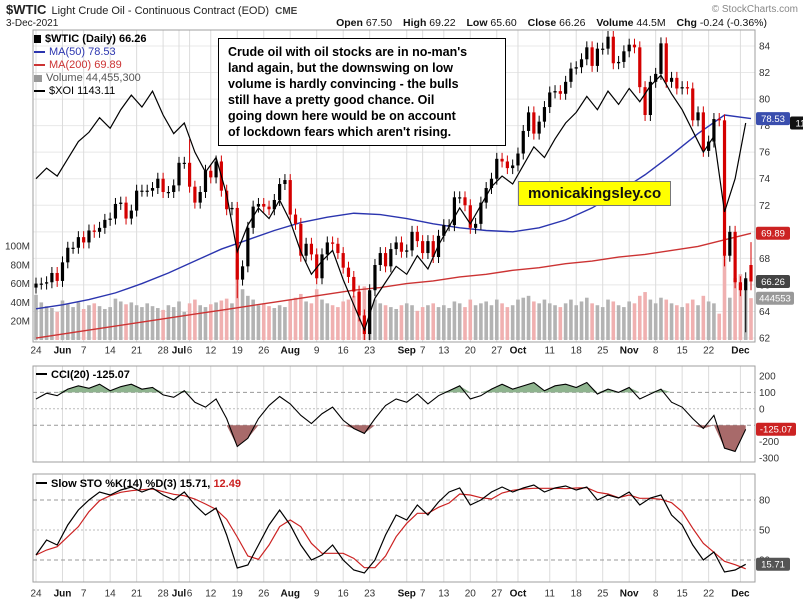  Describe the element at coordinates (765, 259) in the screenshot. I see `svg-text: 68` at that location.